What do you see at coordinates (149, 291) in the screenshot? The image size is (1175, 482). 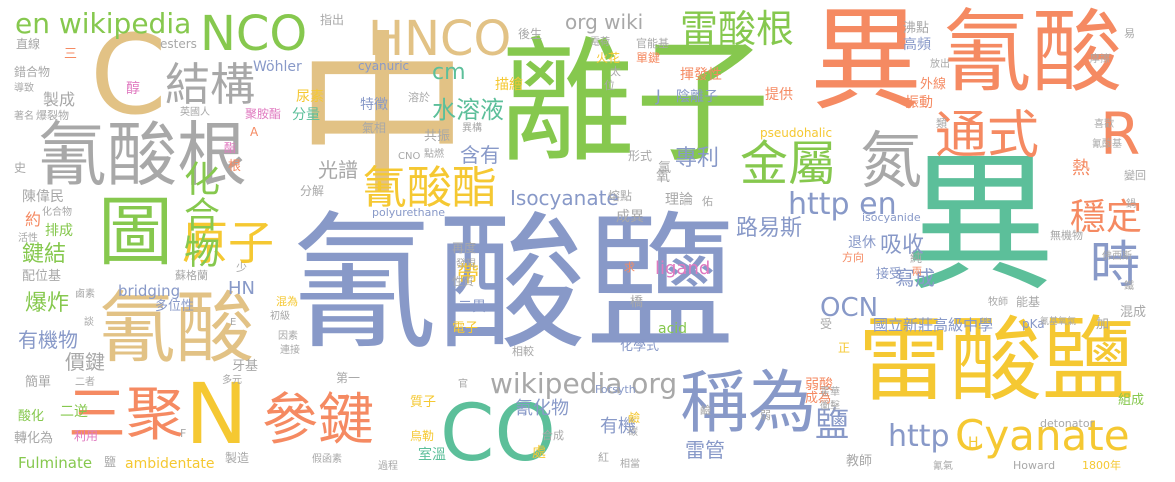 I see `word-bridging: bridging` at bounding box center [149, 291].